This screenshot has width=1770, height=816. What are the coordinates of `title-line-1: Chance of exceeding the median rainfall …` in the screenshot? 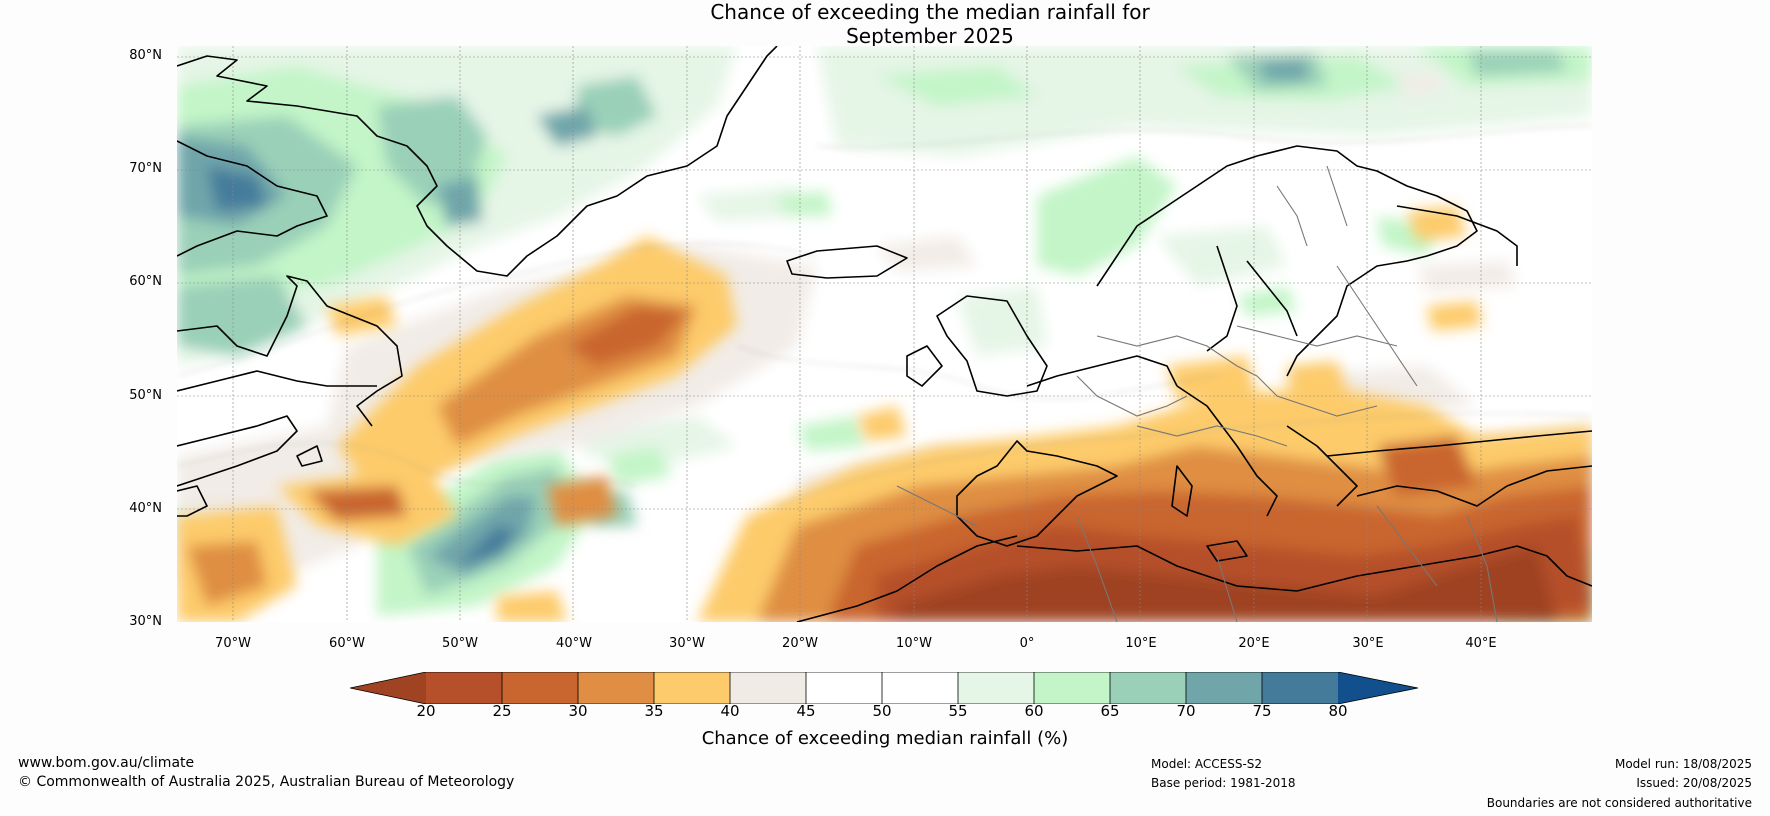 It's located at (930, 12).